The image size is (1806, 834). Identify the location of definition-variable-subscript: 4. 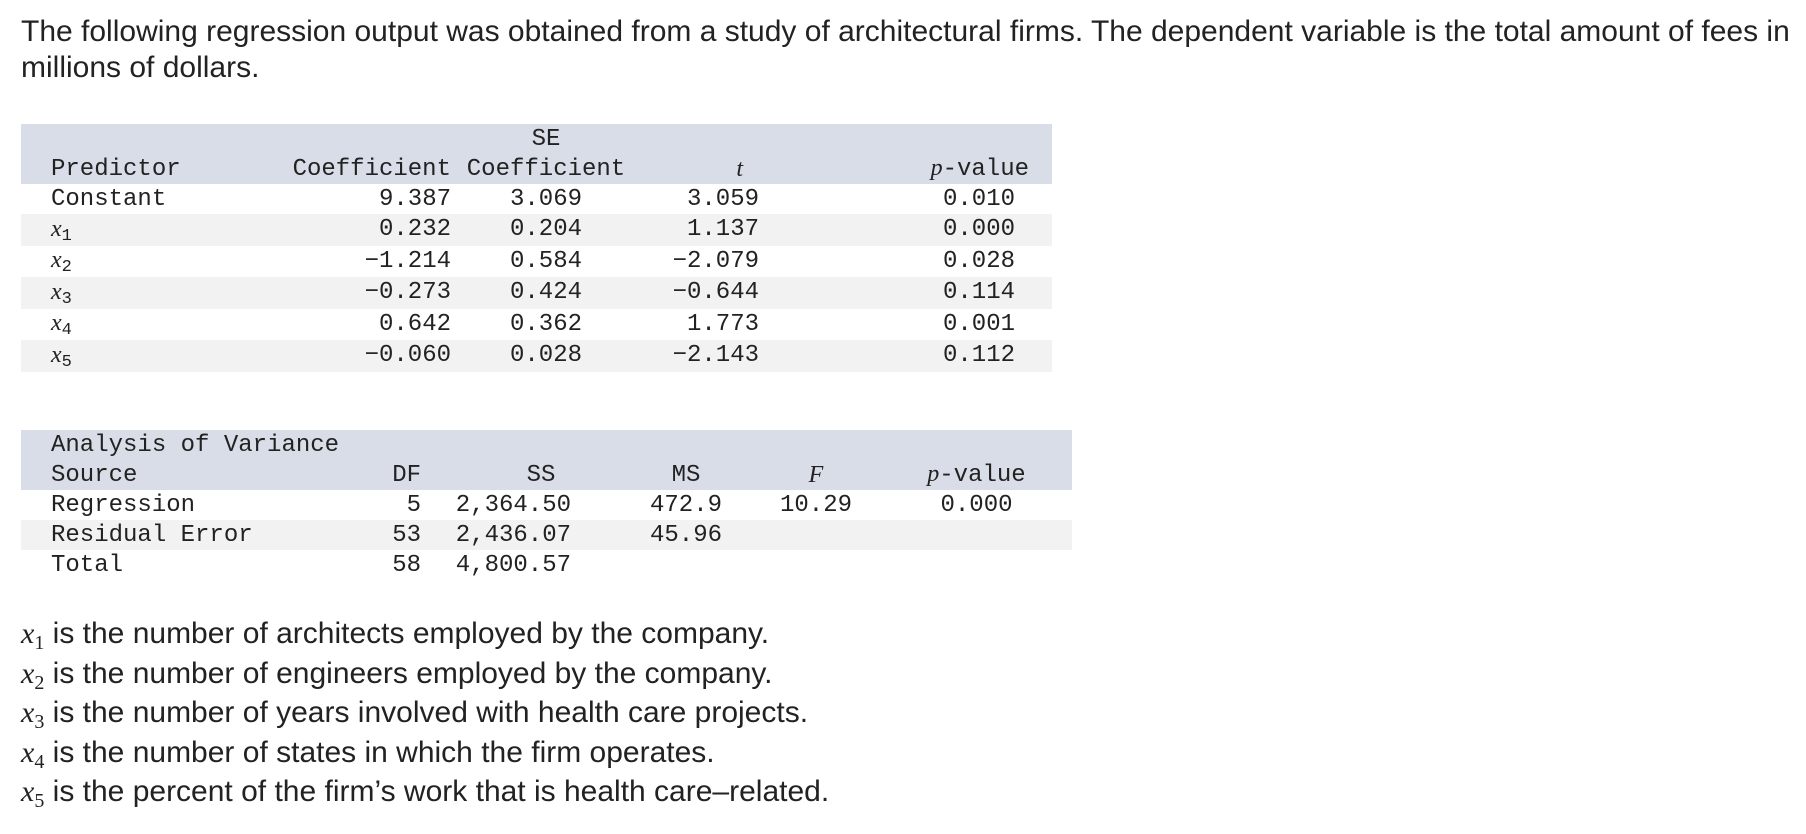
(39, 761).